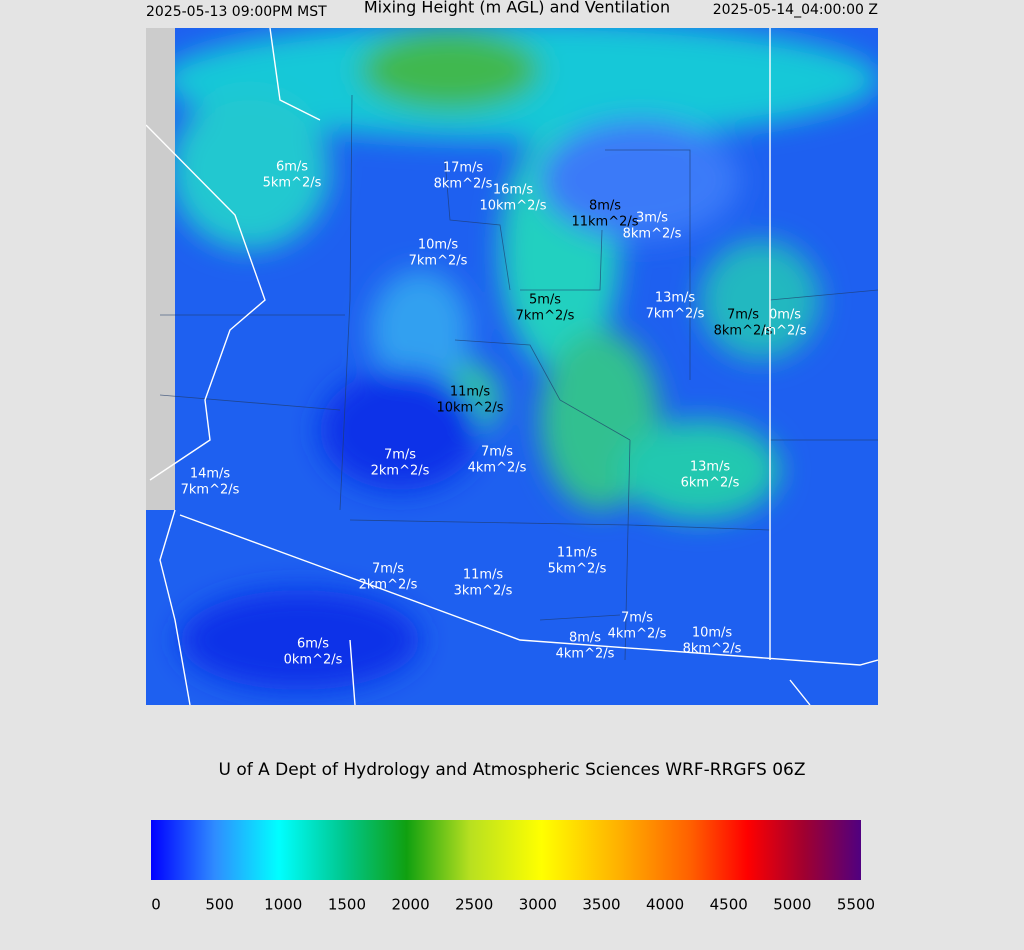  I want to click on colorbar-tick-label: 5000, so click(792, 905).